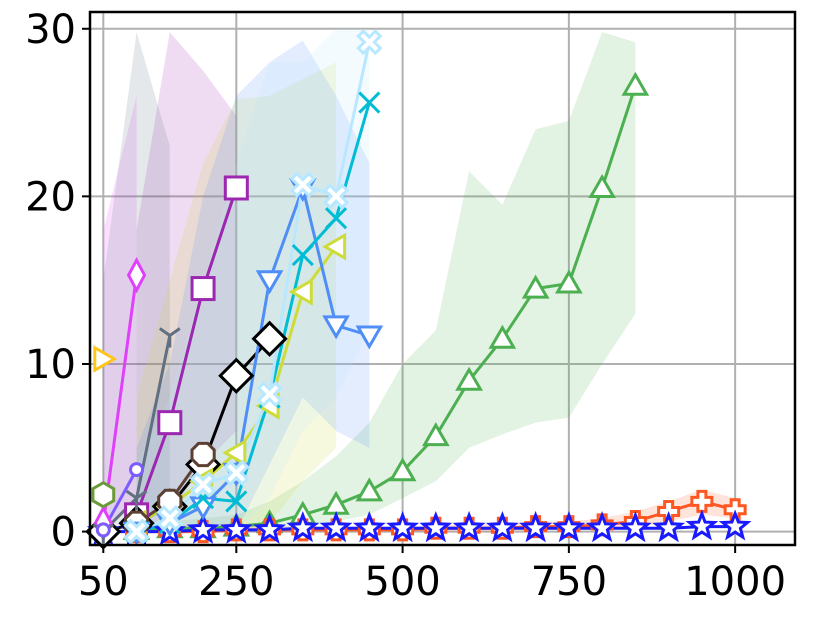 The height and width of the screenshot is (624, 830). Describe the element at coordinates (50, 197) in the screenshot. I see `y-tick-label: 20` at that location.